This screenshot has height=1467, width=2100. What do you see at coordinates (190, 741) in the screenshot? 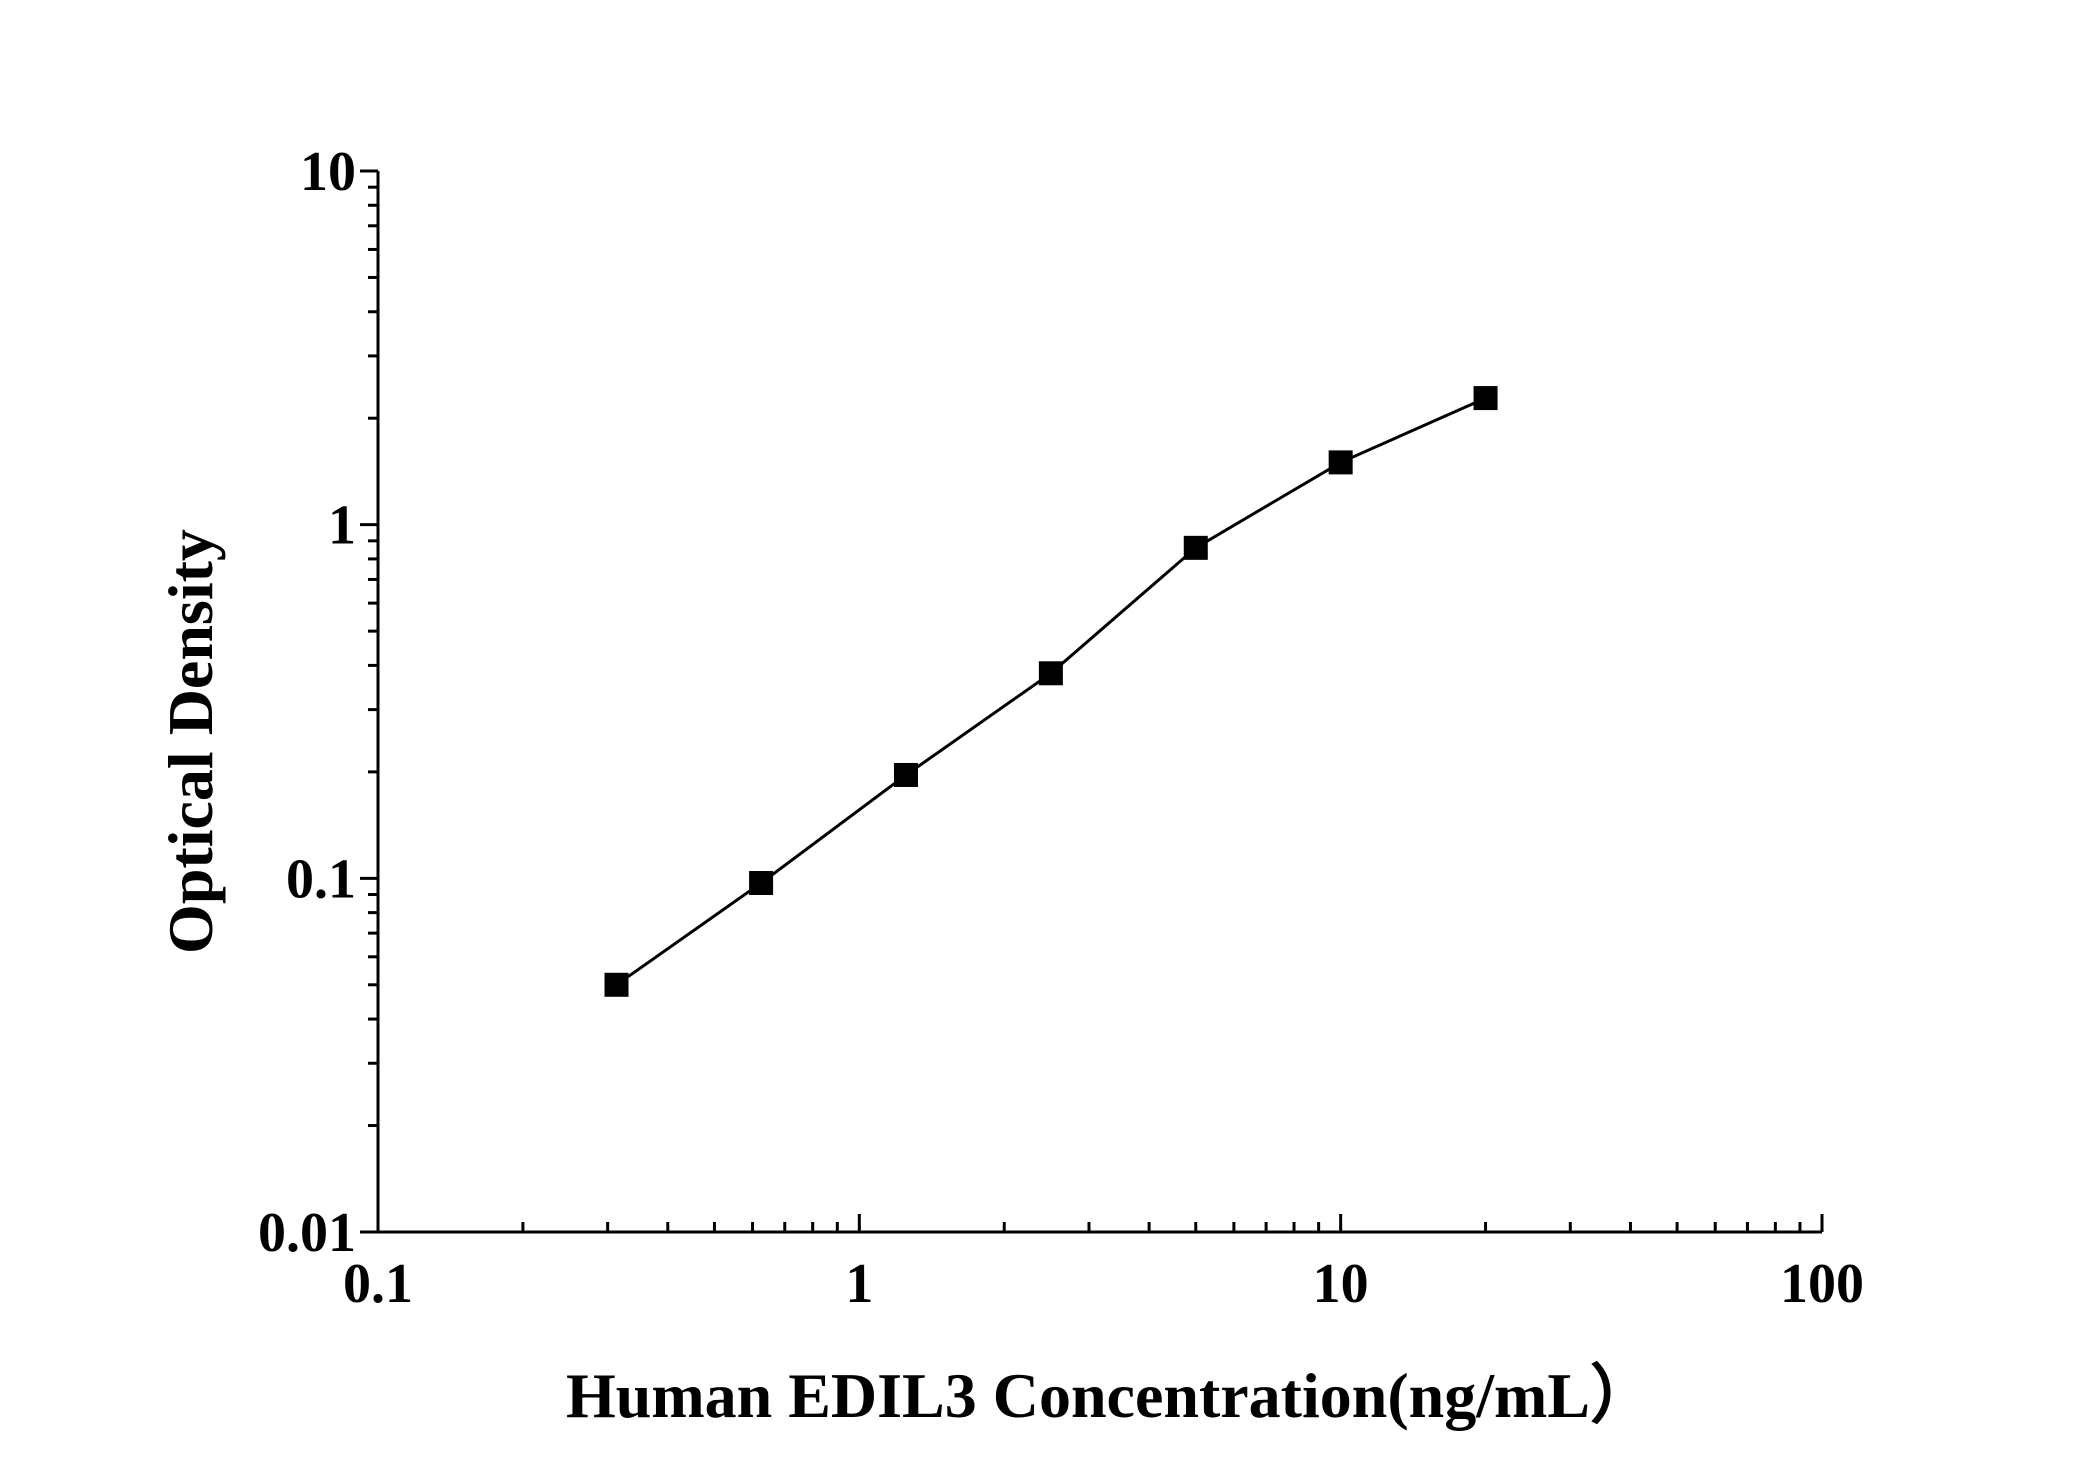
I see `y-axis-title: Optical Density` at bounding box center [190, 741].